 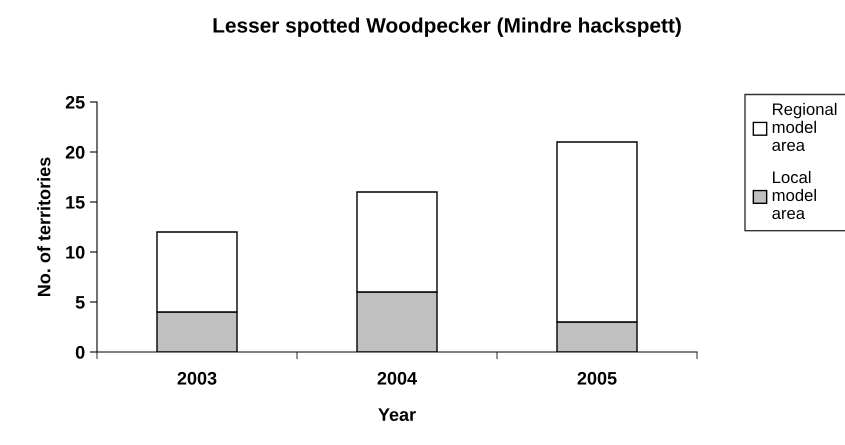 I want to click on x-axis-title: Year, so click(x=397, y=414).